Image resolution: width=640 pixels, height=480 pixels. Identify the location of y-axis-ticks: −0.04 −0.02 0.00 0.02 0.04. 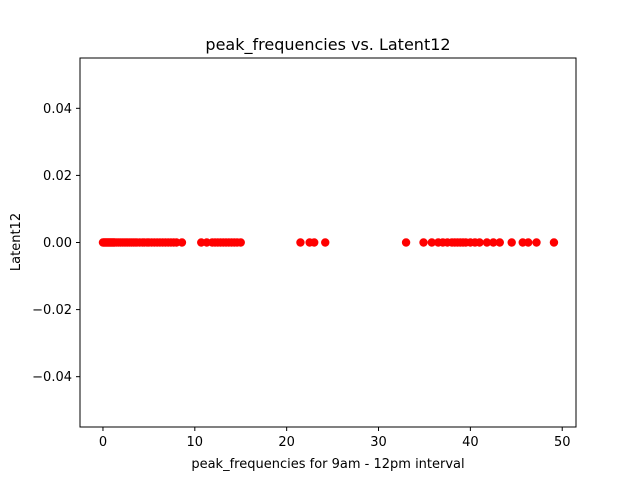
(56, 243).